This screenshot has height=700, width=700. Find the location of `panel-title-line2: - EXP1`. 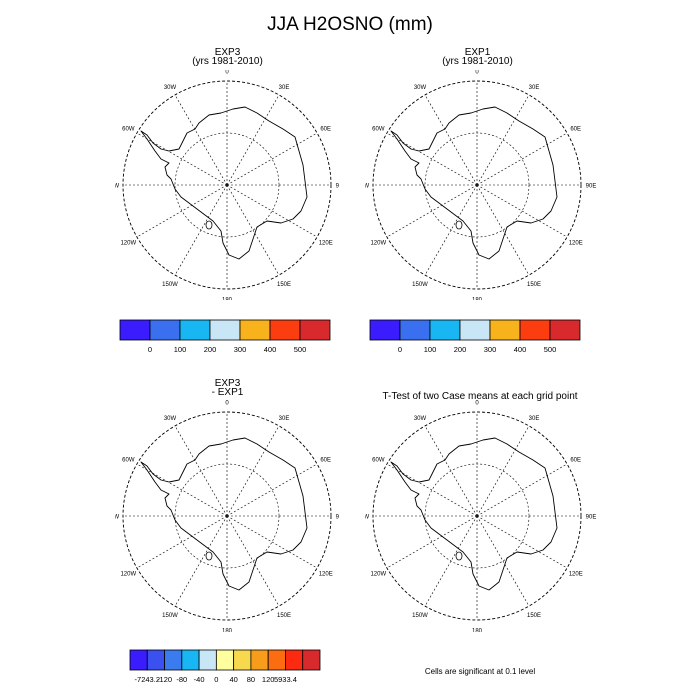

panel-title-line2: - EXP1 is located at coordinates (227, 392).